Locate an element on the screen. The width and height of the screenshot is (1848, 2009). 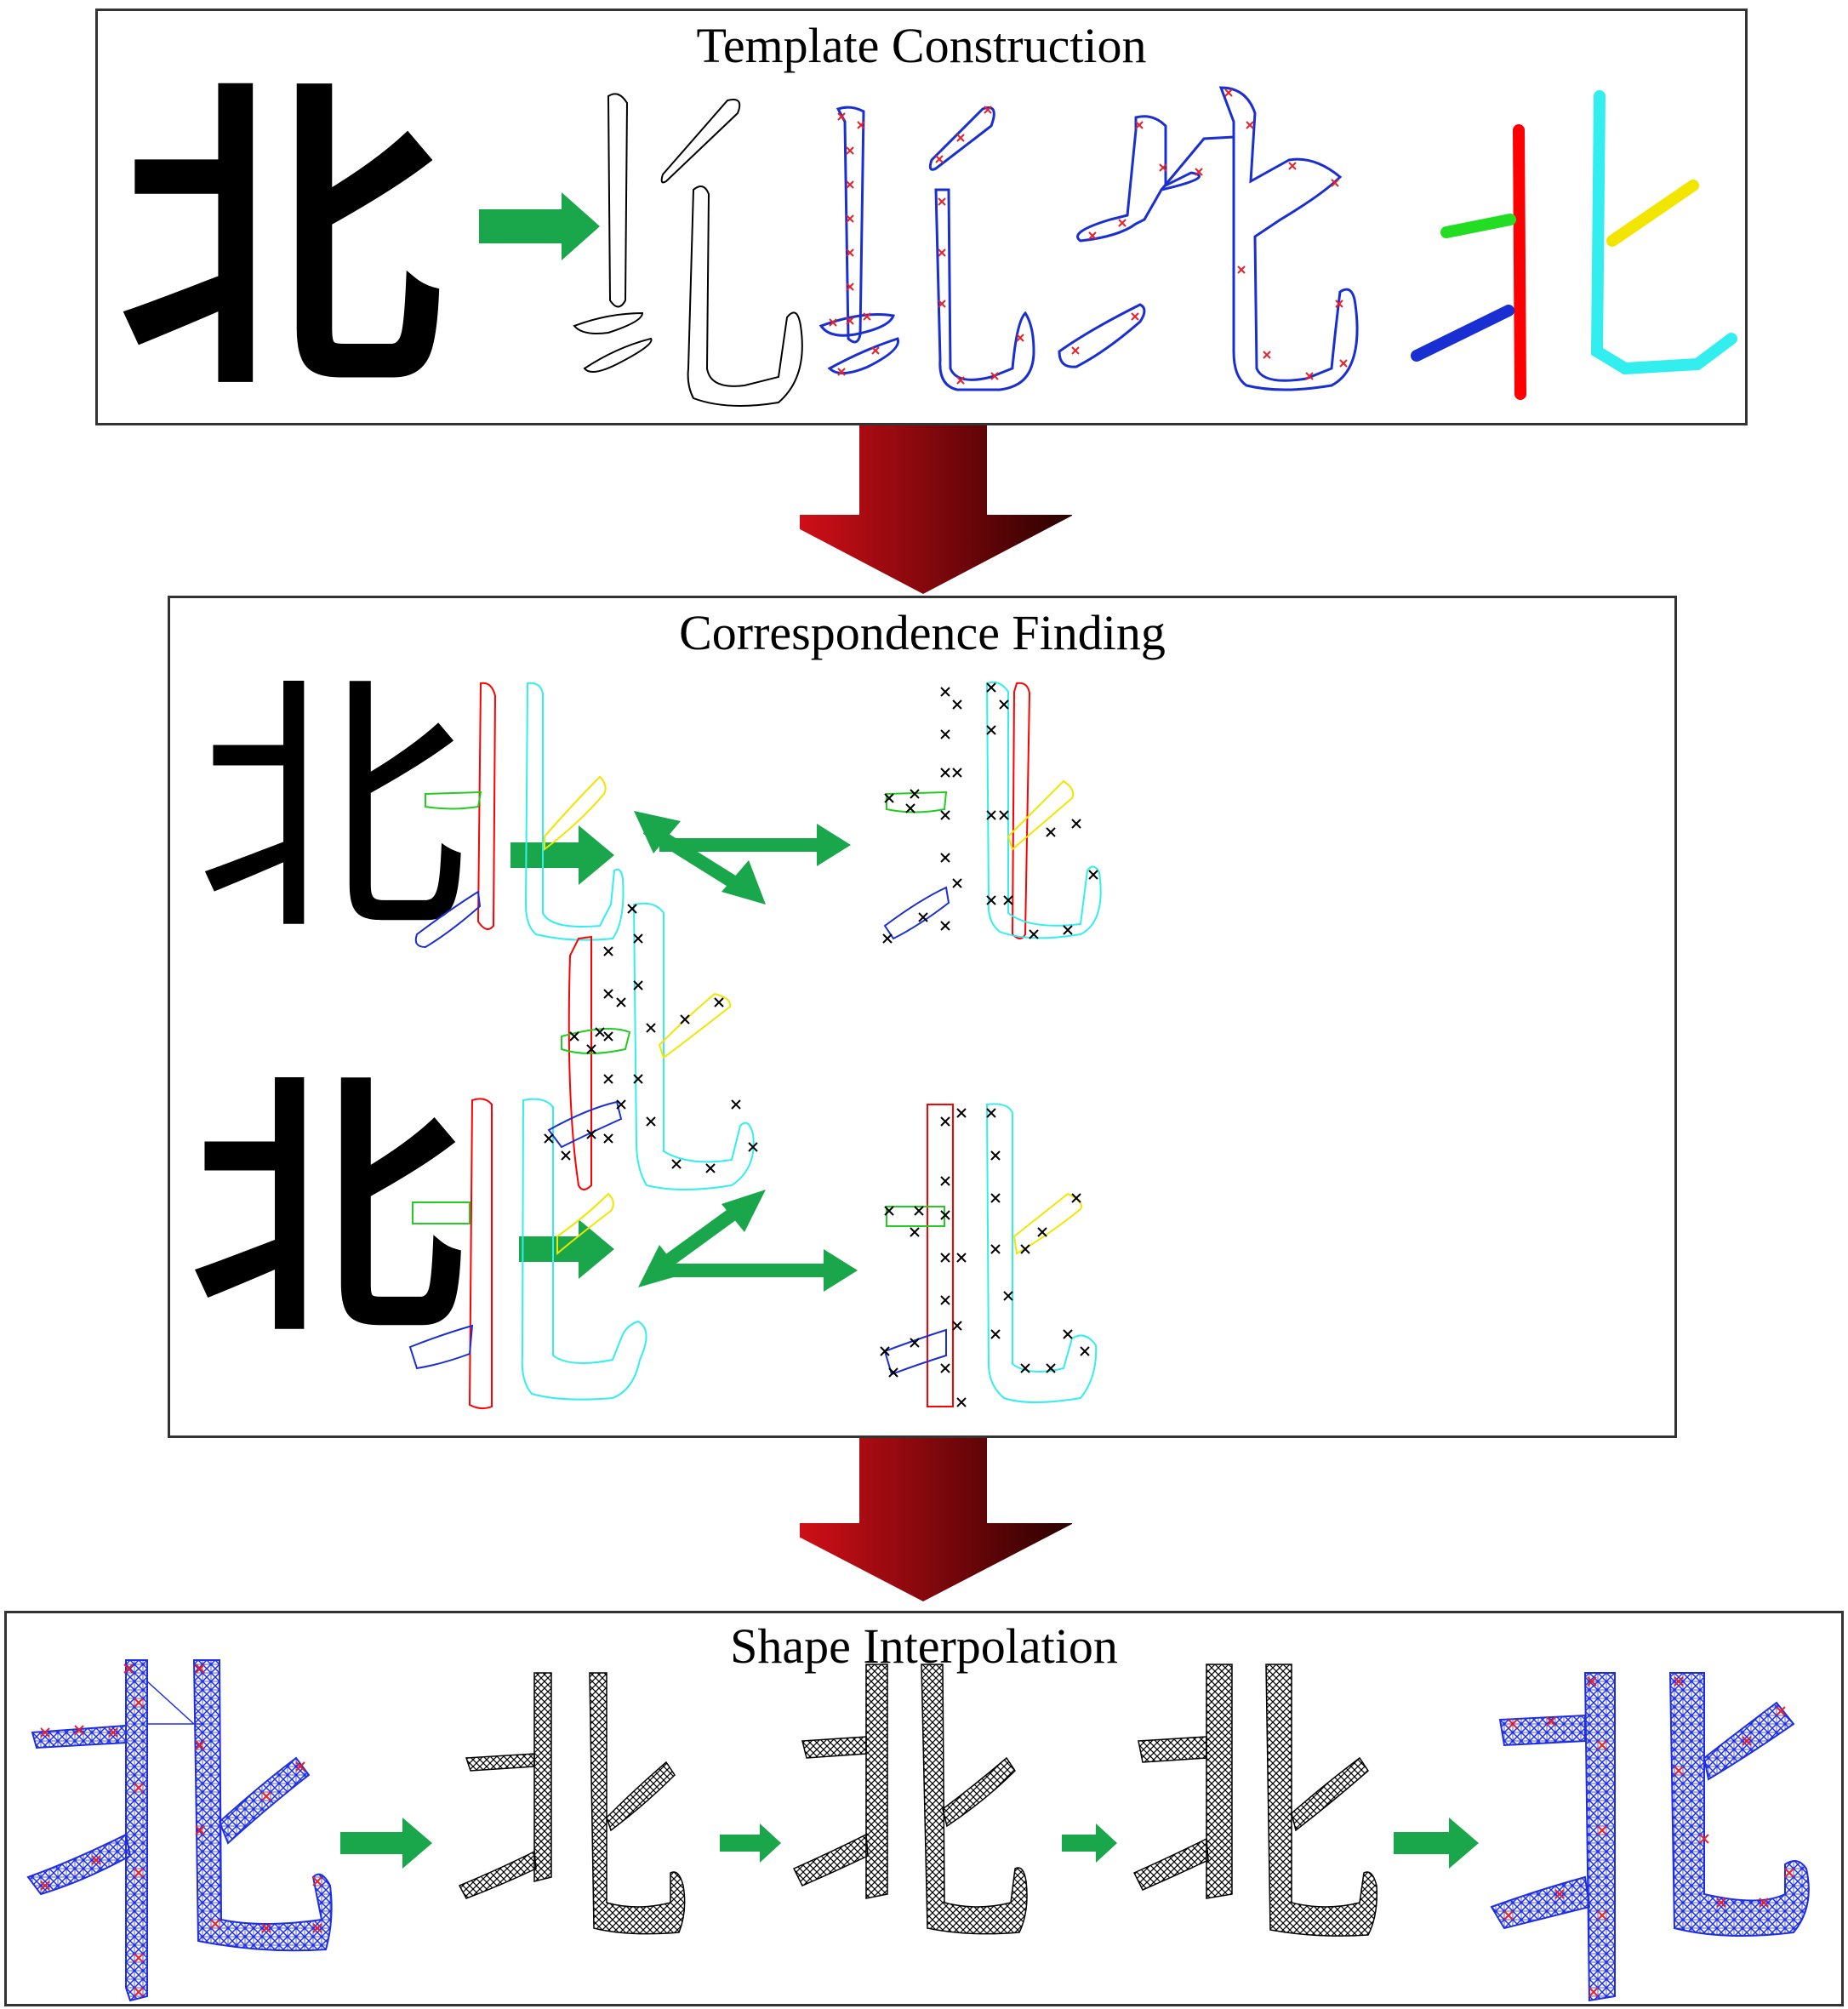
correspondence-art is located at coordinates (755, 1045).